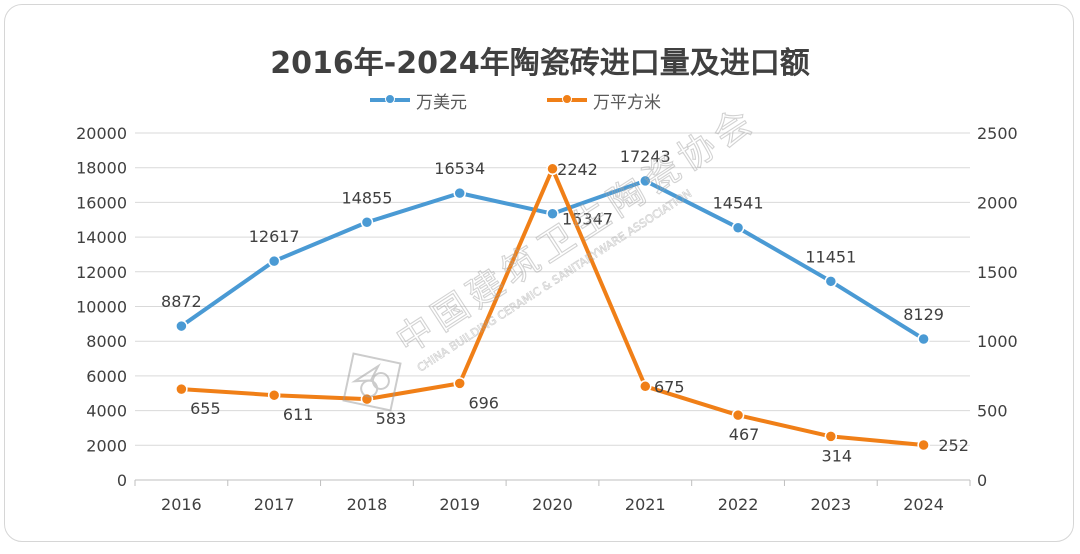 Image resolution: width=1080 pixels, height=554 pixels. I want to click on data-label-series-1: 17243, so click(645, 156).